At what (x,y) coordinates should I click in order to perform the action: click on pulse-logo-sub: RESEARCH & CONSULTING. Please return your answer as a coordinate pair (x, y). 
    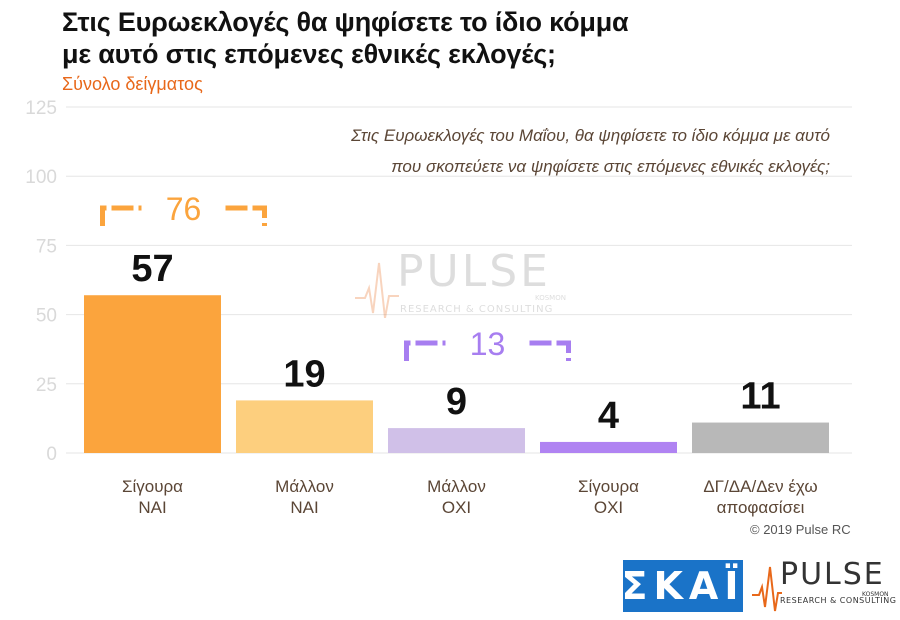
    Looking at the image, I should click on (838, 600).